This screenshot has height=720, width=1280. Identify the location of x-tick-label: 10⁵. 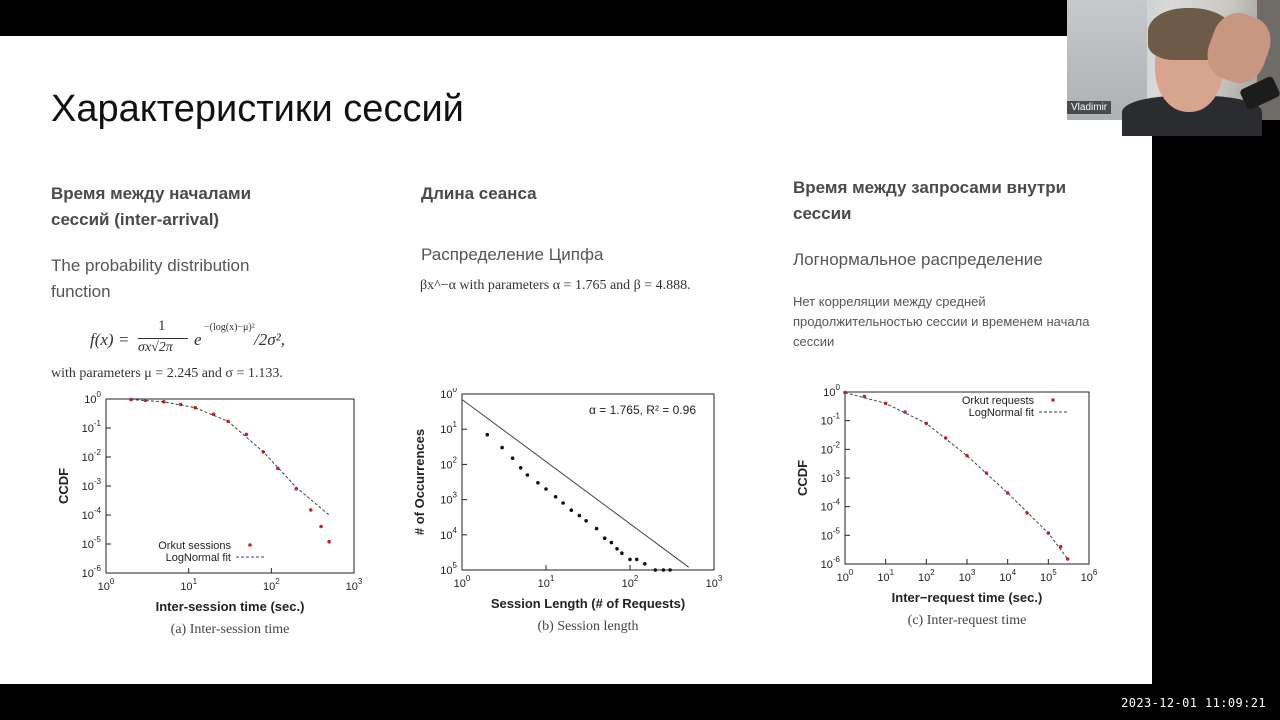
(1048, 576).